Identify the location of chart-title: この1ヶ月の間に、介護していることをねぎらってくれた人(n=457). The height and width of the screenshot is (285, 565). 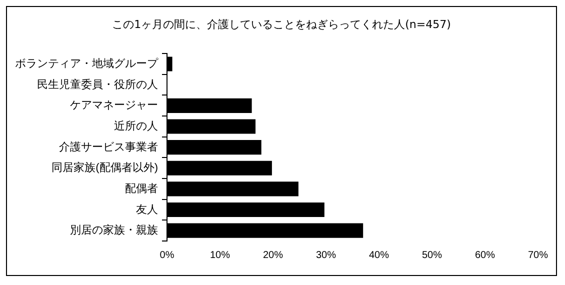
(281, 24).